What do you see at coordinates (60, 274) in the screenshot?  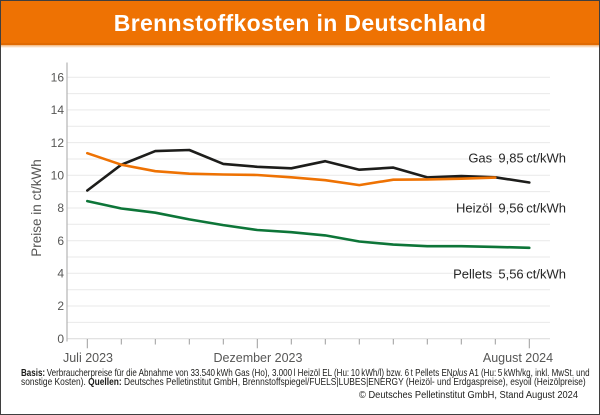 I see `svg-text: 4` at bounding box center [60, 274].